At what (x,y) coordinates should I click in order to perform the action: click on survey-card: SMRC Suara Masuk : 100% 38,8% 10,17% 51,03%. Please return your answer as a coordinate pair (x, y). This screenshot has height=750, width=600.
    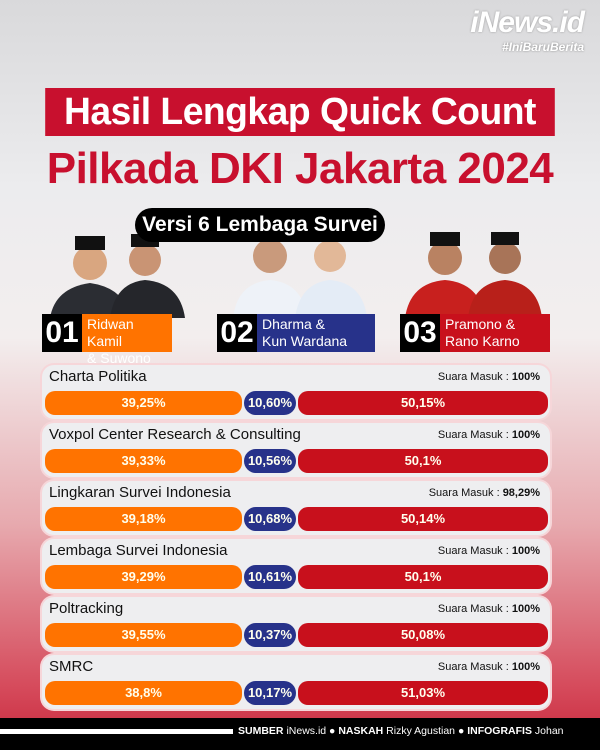
    Looking at the image, I should click on (296, 682).